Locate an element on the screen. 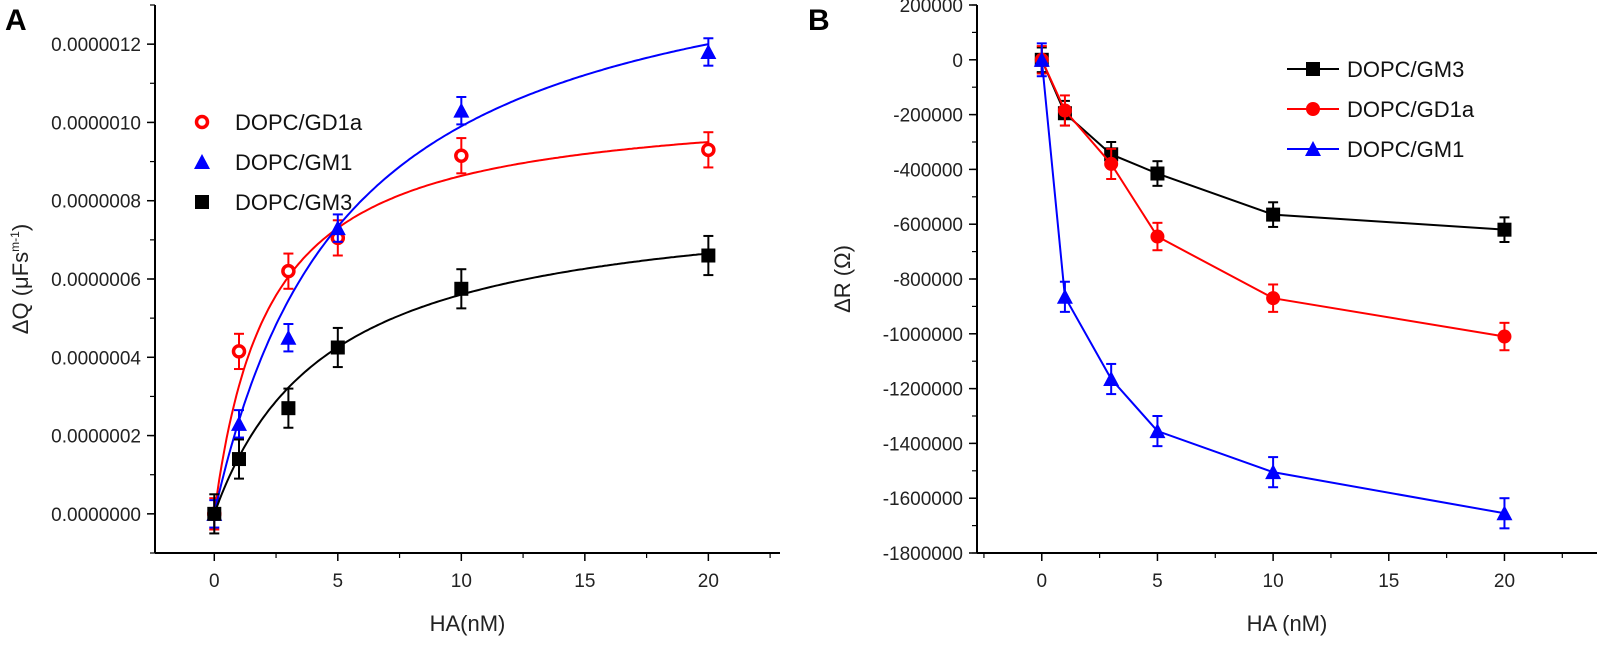  y-axis-label: ΔQ (μFsm-1) is located at coordinates (20, 279).